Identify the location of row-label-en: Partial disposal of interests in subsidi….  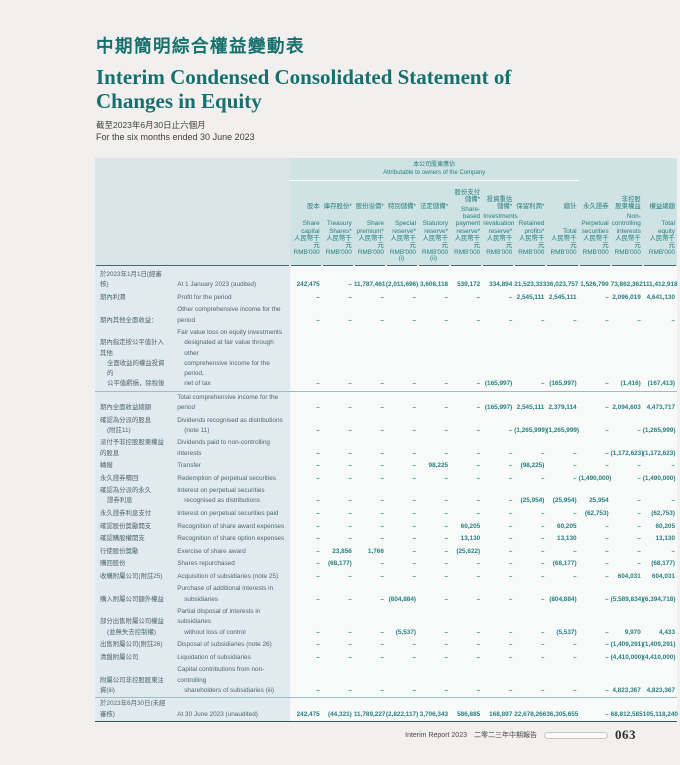
(229, 623).